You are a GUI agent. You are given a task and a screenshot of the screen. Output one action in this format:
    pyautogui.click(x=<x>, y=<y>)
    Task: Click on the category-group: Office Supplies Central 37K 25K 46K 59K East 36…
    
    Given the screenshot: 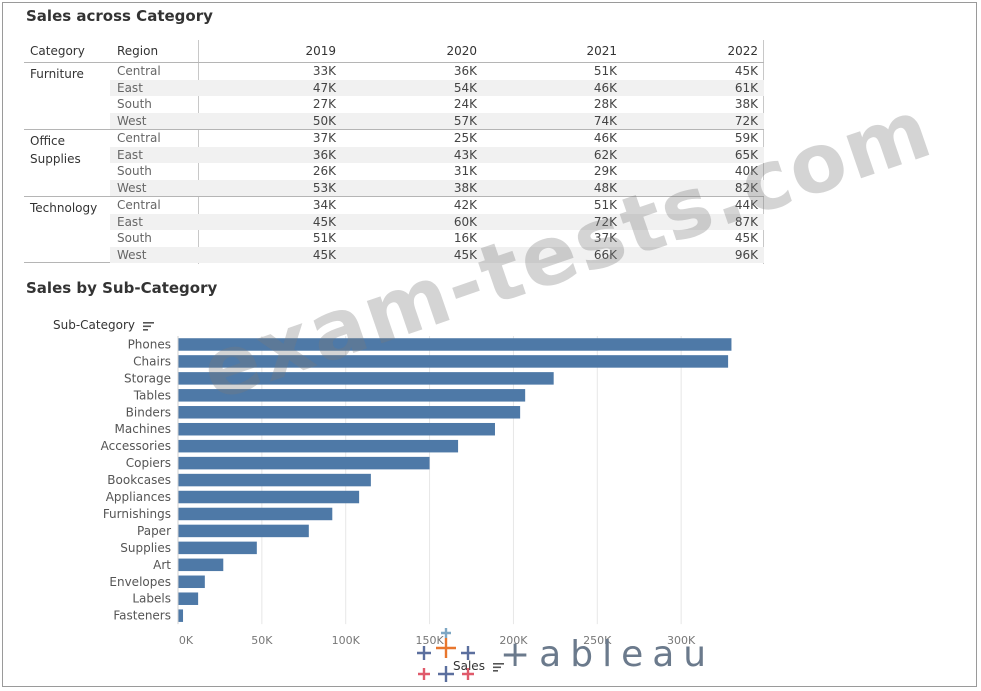 What is the action you would take?
    pyautogui.click(x=394, y=162)
    